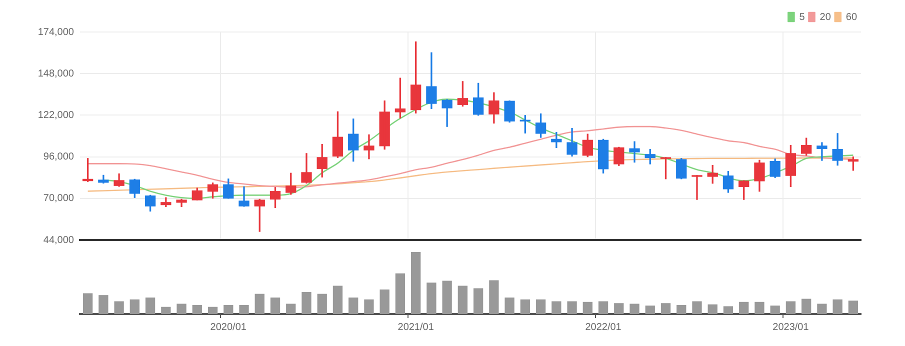 This screenshot has height=346, width=905. What do you see at coordinates (58, 198) in the screenshot?
I see `y-tick-label: 70,000` at bounding box center [58, 198].